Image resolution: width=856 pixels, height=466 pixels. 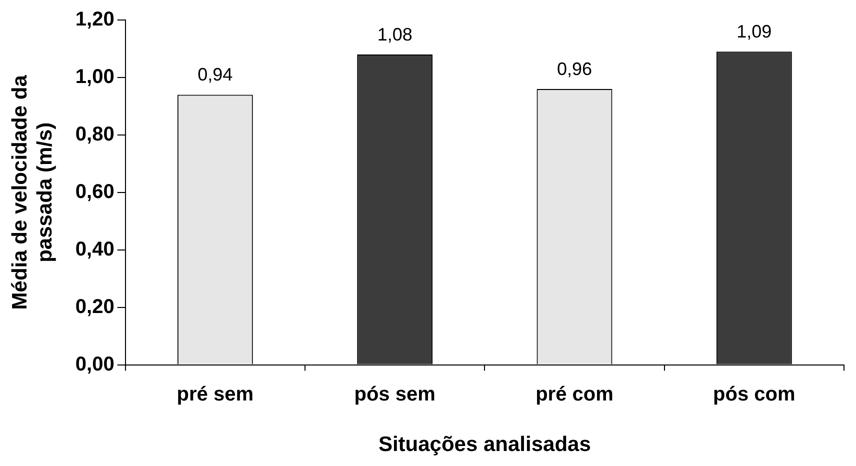 What do you see at coordinates (32, 192) in the screenshot?
I see `y-axis-title: Média de velocidade da passada (m/s)` at bounding box center [32, 192].